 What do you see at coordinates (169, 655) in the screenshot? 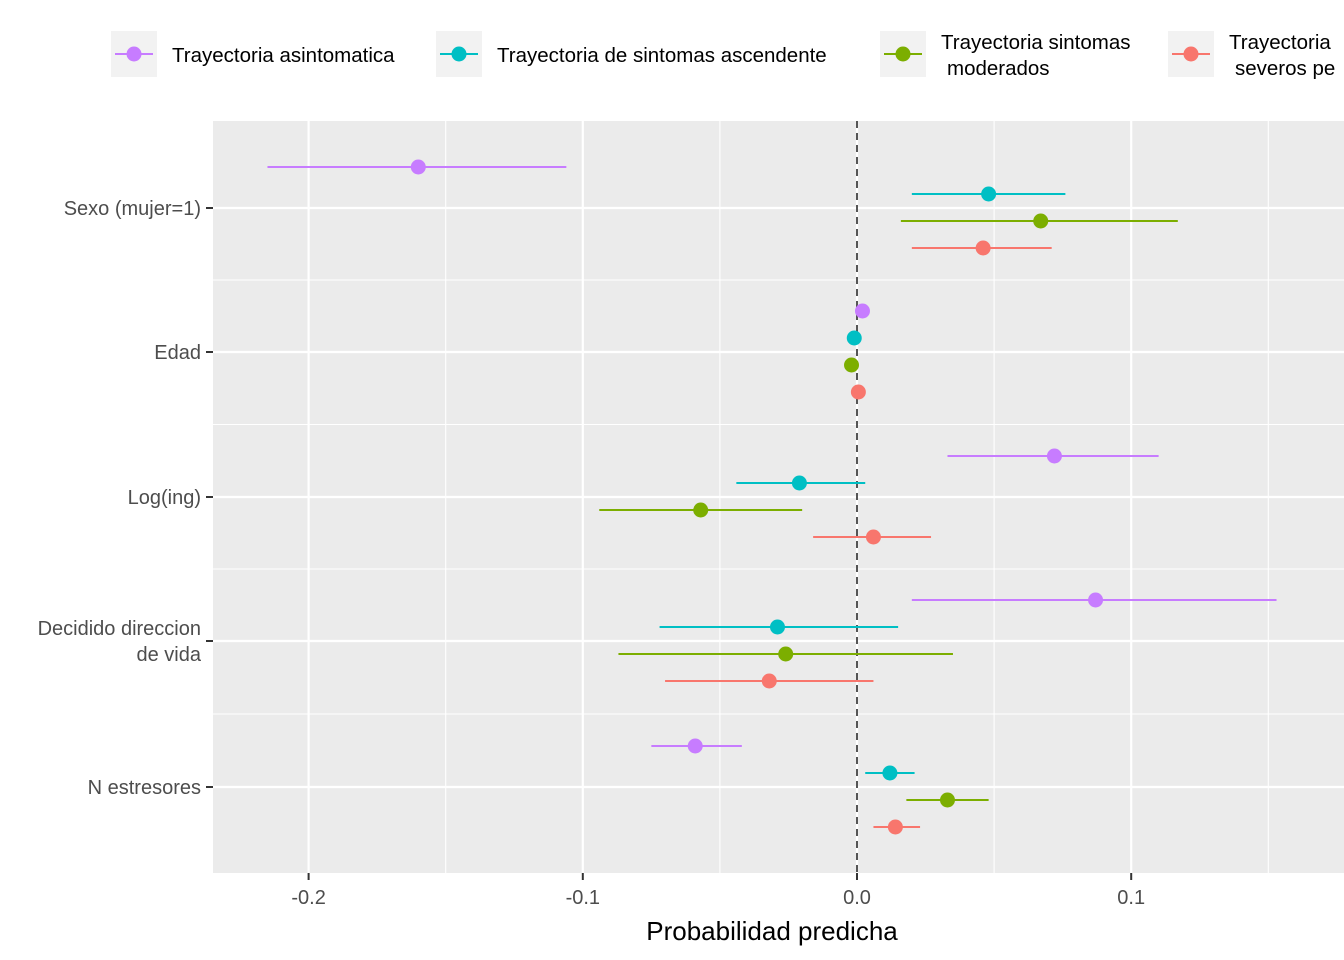
I see `y-tick-label-line: de vida` at bounding box center [169, 655].